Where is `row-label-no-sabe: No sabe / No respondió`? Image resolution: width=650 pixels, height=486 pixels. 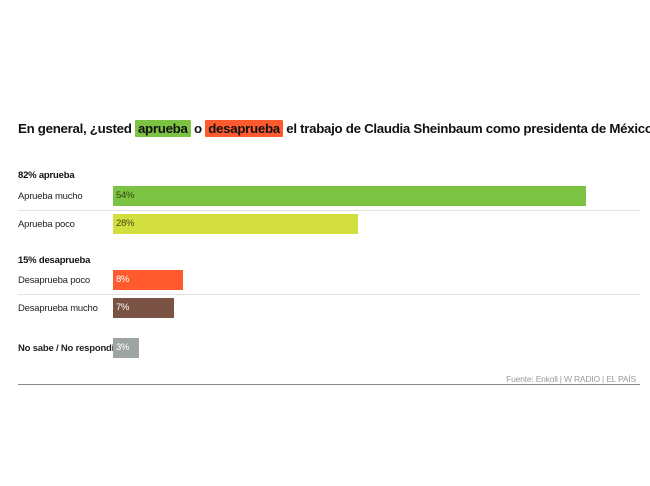 row-label-no-sabe: No sabe / No respondió is located at coordinates (69, 348).